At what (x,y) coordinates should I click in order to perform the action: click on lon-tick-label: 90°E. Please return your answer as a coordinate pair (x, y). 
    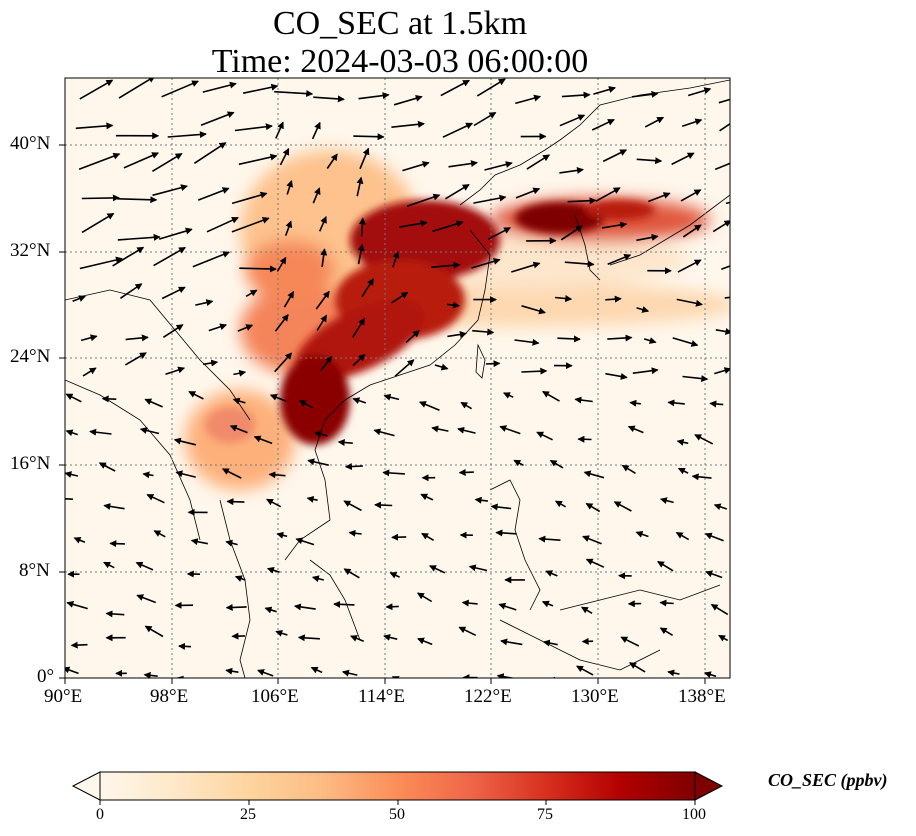
    Looking at the image, I should click on (63, 696).